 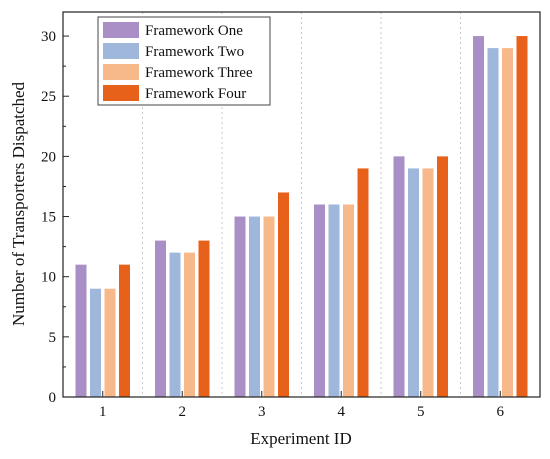 What do you see at coordinates (302, 405) in the screenshot?
I see `x-axis: 1 2 3 4 5 6` at bounding box center [302, 405].